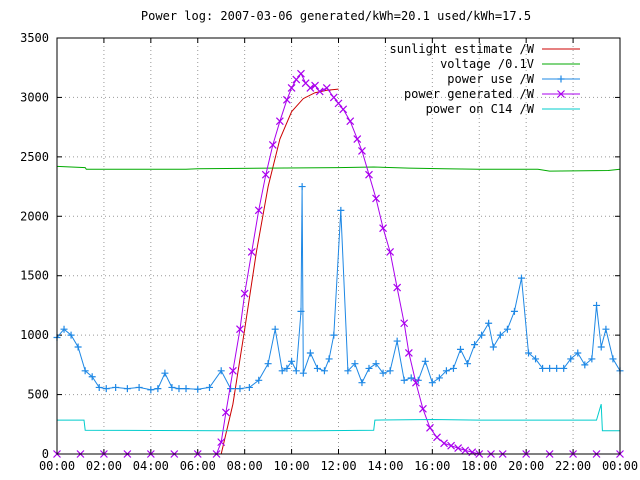  What do you see at coordinates (338, 168) in the screenshot?
I see `series-line-voltage-0-1v` at bounding box center [338, 168].